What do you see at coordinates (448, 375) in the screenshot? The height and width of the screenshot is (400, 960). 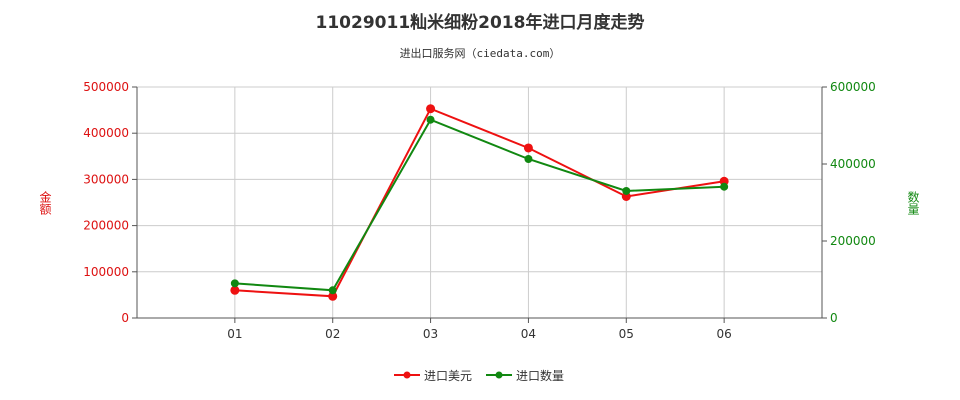 I see `legend-label-import-usd: 进口美元` at bounding box center [448, 375].